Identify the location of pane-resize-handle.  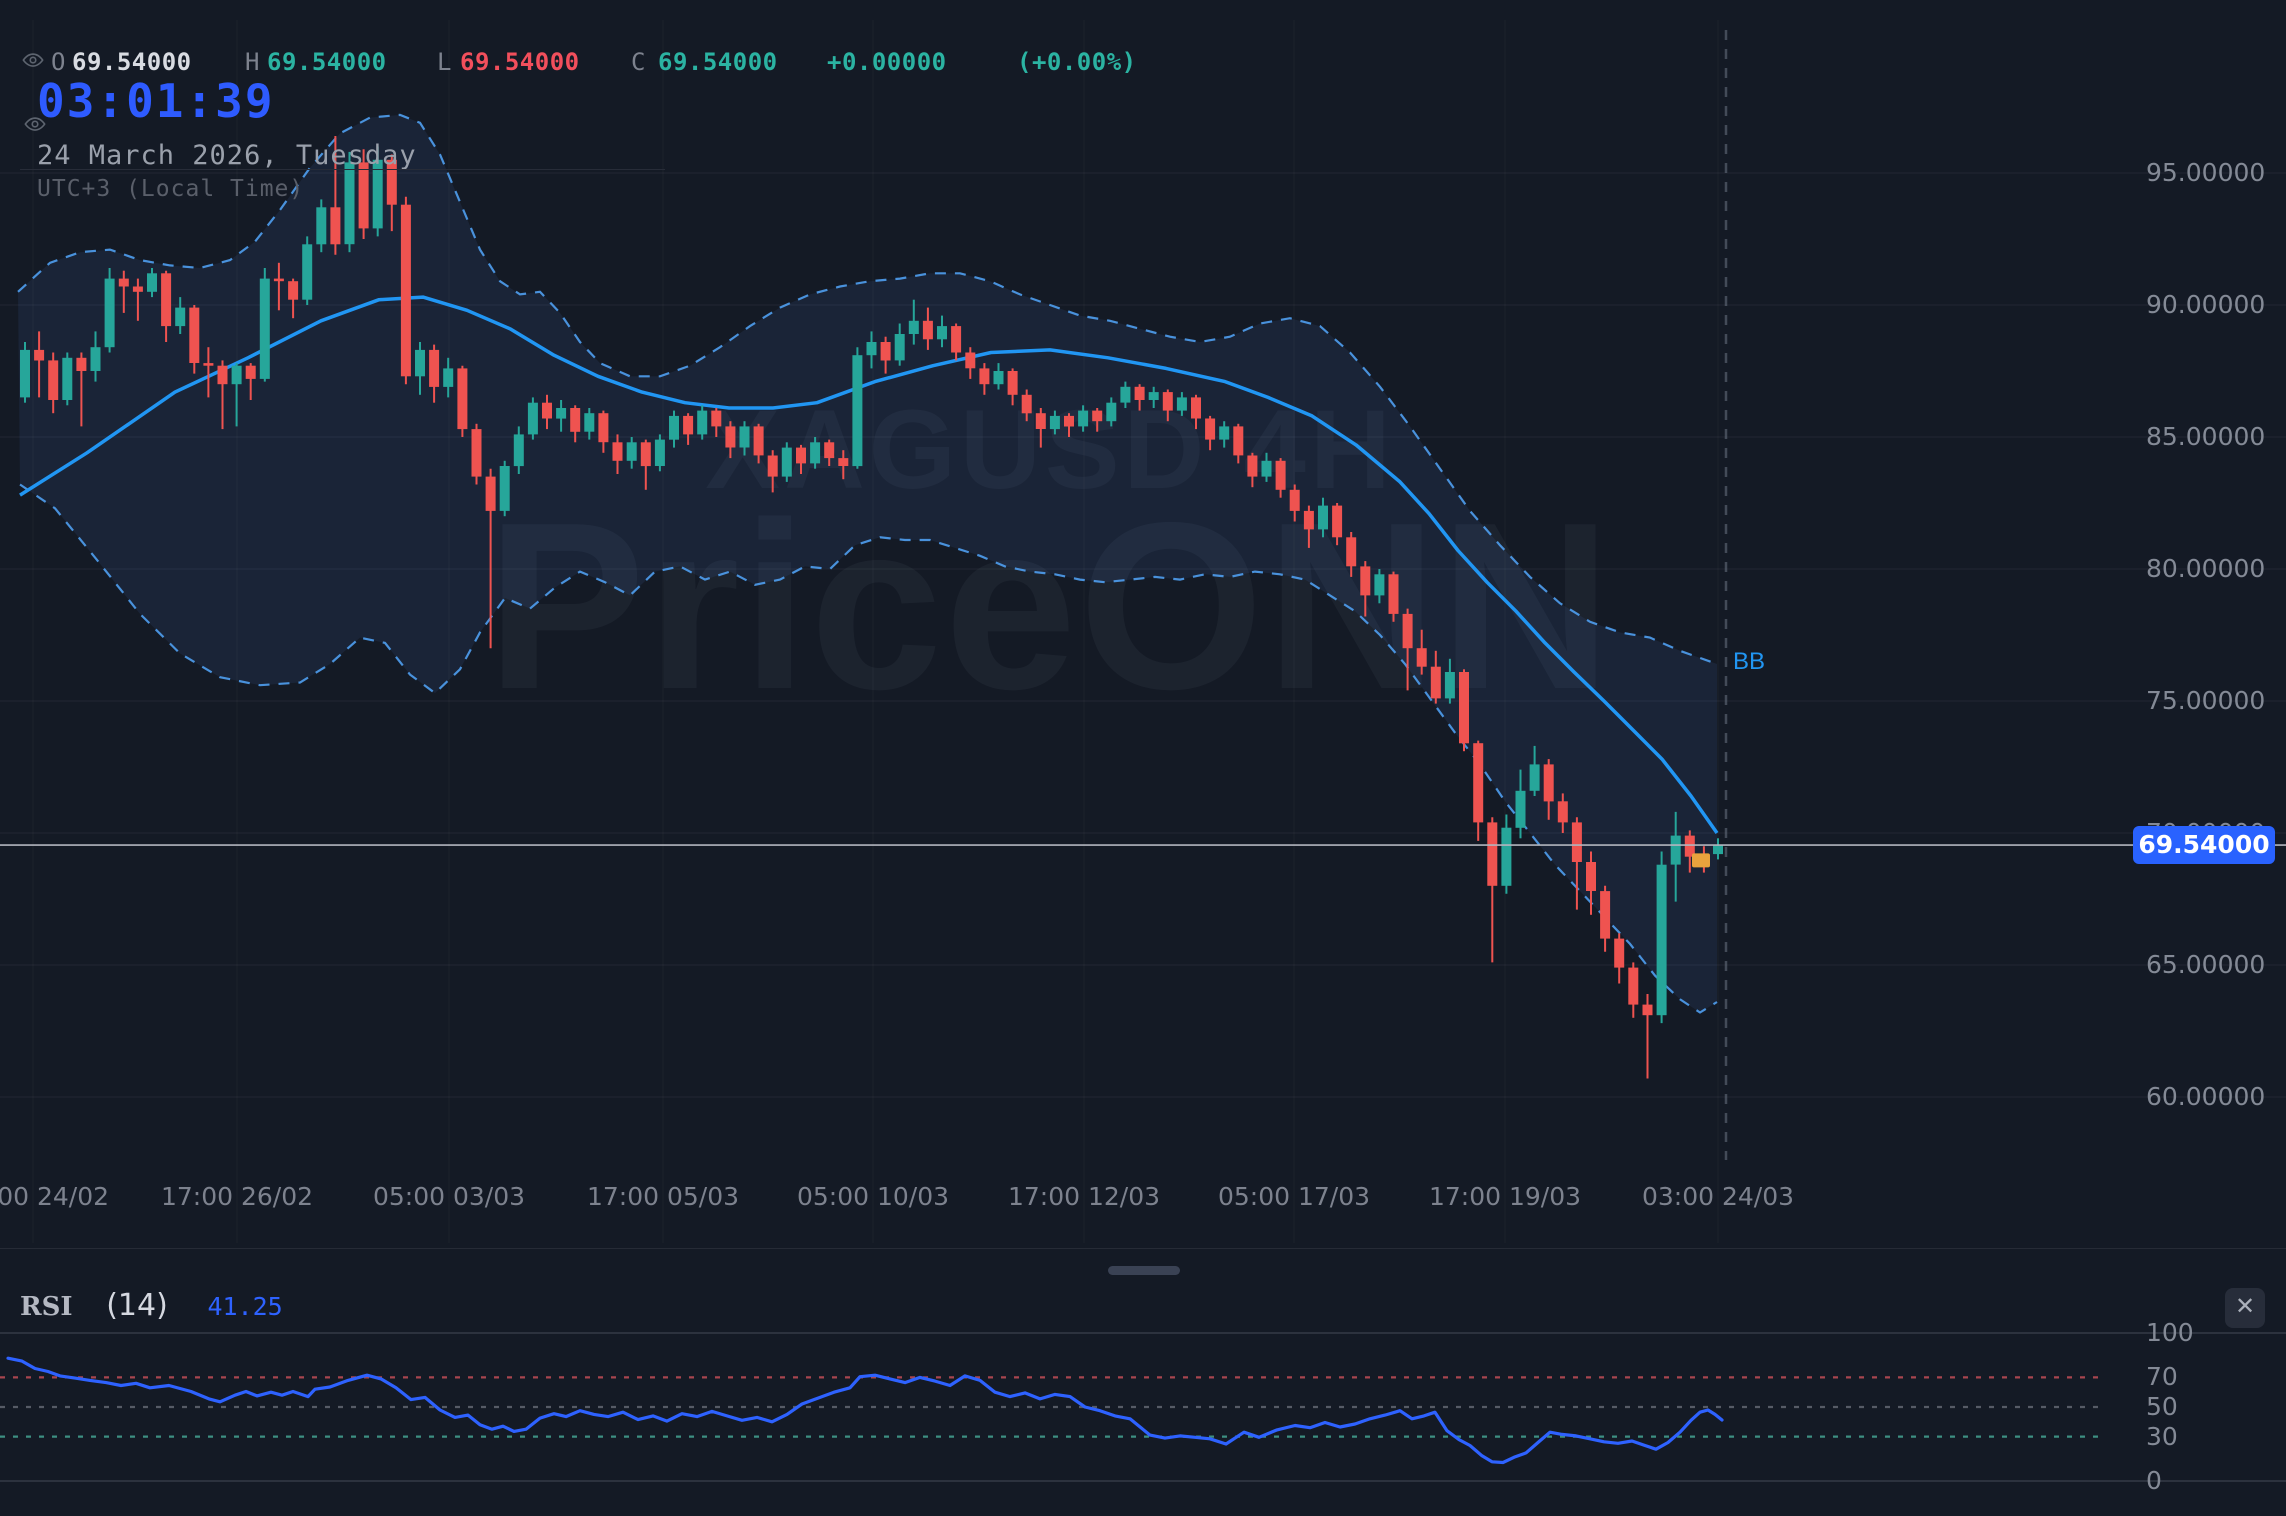
(1144, 1270).